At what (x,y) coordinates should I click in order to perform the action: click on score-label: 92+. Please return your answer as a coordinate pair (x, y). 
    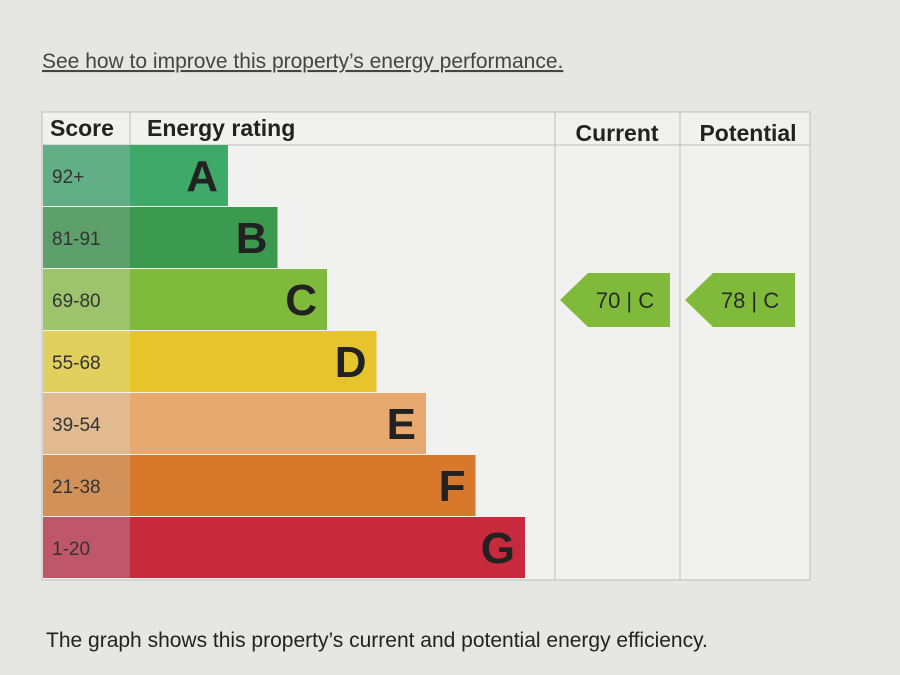
    Looking at the image, I should click on (68, 177).